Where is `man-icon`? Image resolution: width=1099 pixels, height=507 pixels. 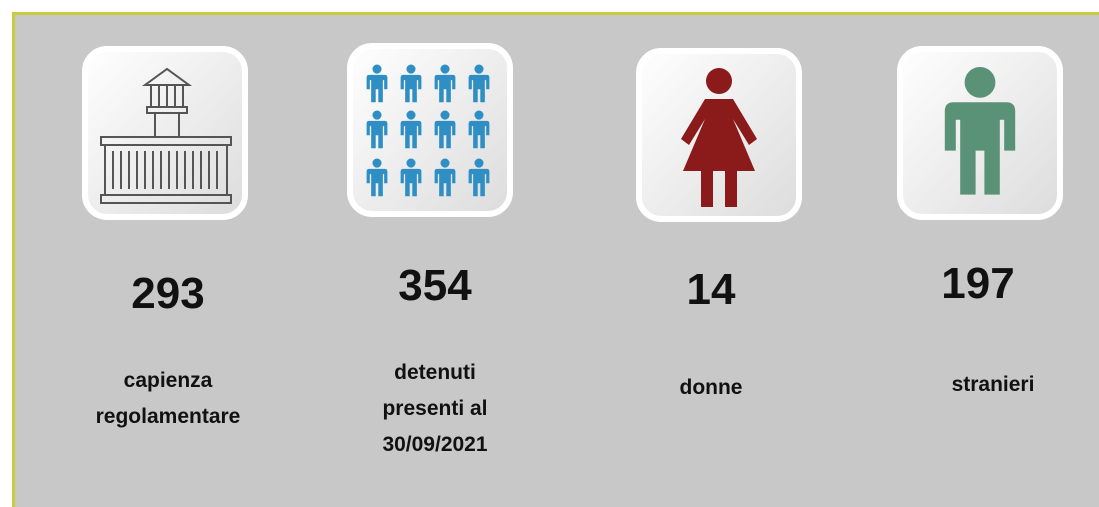
man-icon is located at coordinates (980, 133).